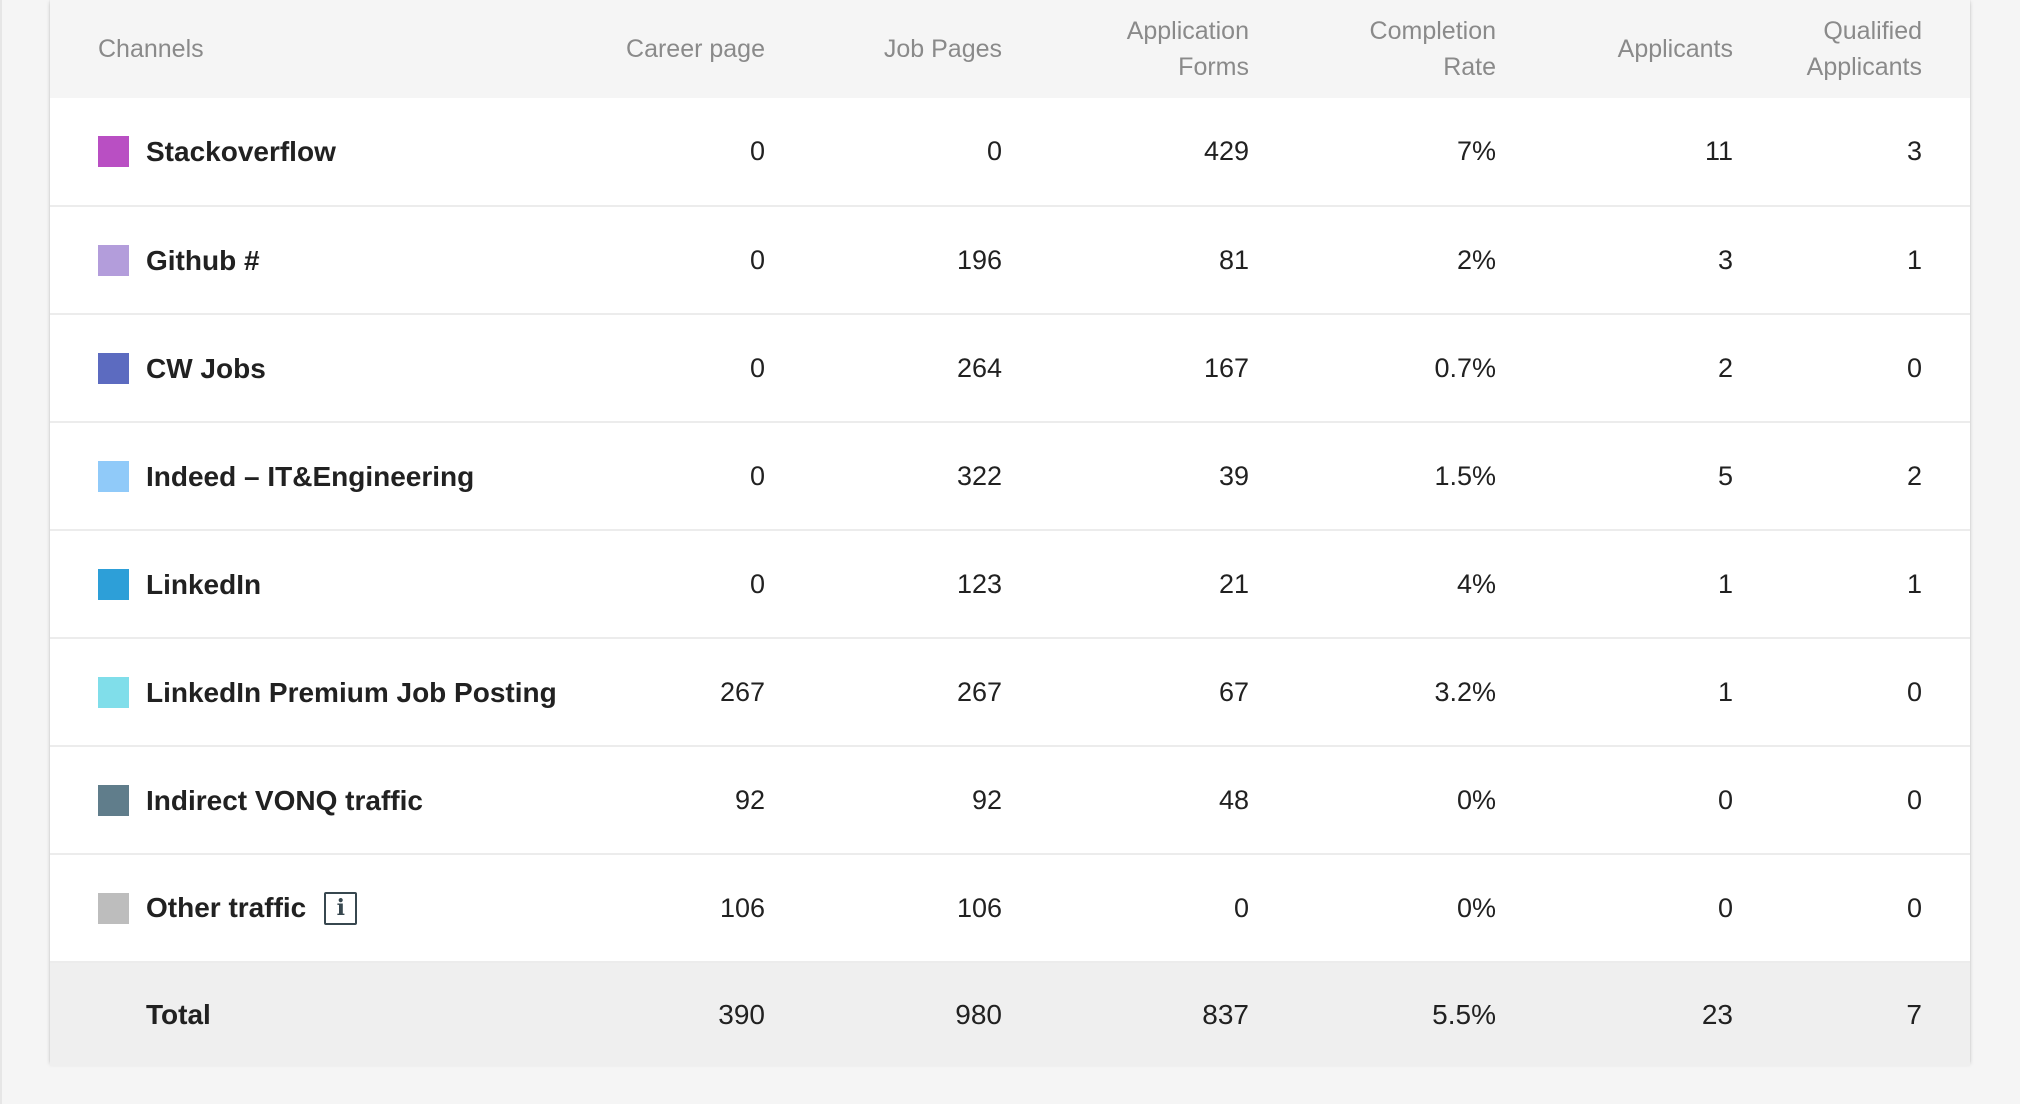 Image resolution: width=2020 pixels, height=1104 pixels. I want to click on job-pages-cell: 322, so click(979, 475).